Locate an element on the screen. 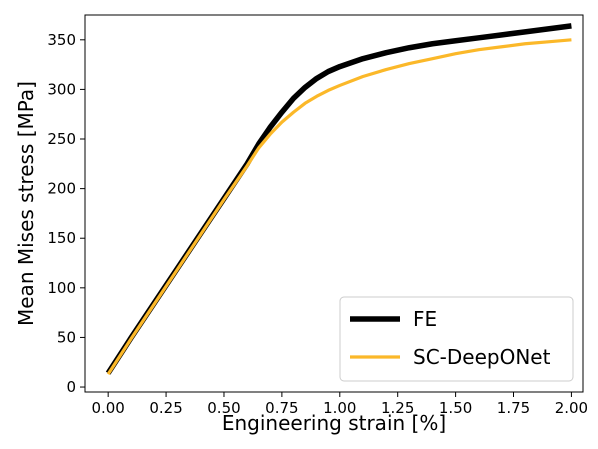 Image resolution: width=598 pixels, height=449 pixels. legend: FE SC-DeepONet is located at coordinates (456, 339).